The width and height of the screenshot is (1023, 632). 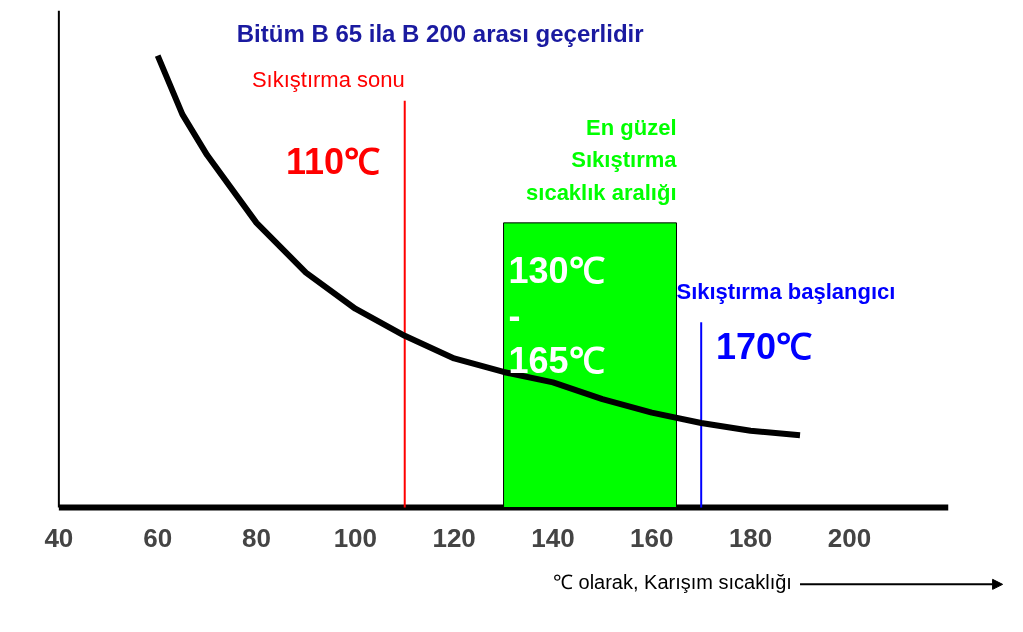 I want to click on x-tick-label: 140, so click(x=553, y=537).